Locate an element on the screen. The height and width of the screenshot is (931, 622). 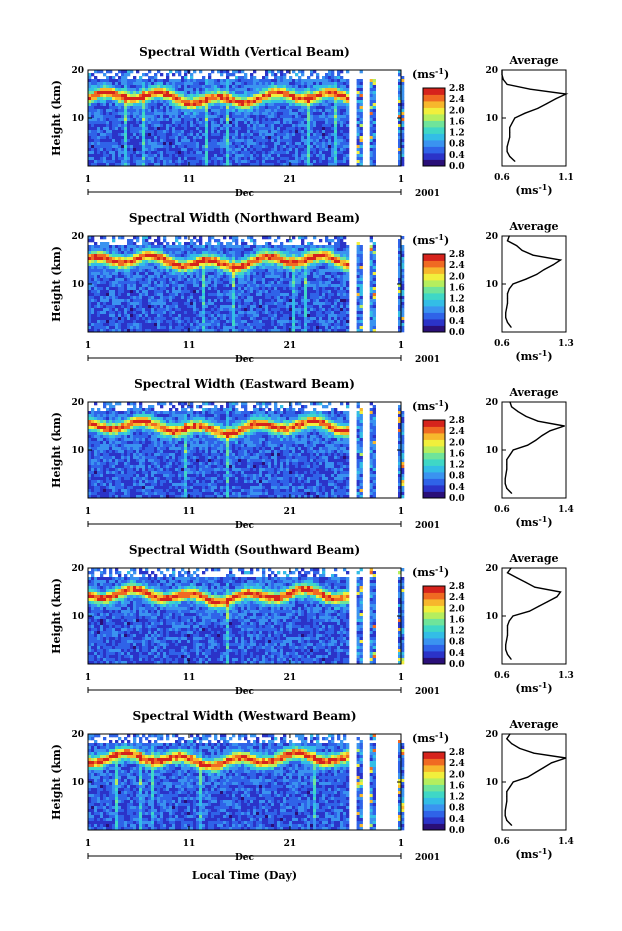
colorbar-swatch is located at coordinates (434, 150).